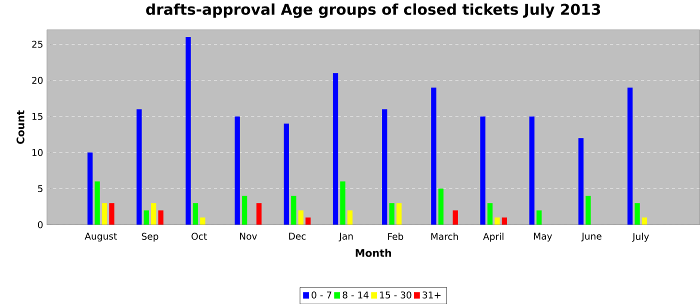 The width and height of the screenshot is (700, 304). What do you see at coordinates (248, 236) in the screenshot?
I see `x-tick-label: Nov` at bounding box center [248, 236].